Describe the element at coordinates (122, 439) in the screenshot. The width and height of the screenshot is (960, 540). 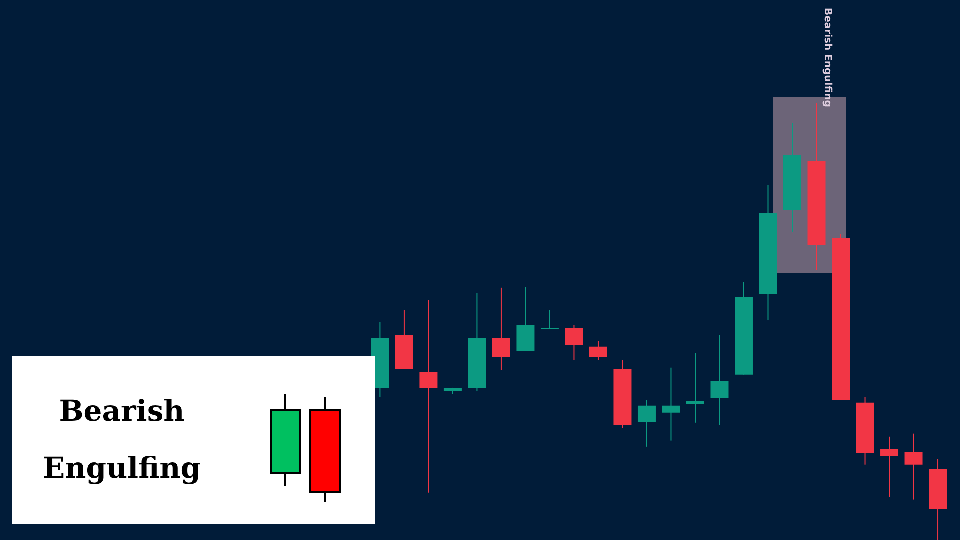
I see `text: Bearish Engulfing` at that location.